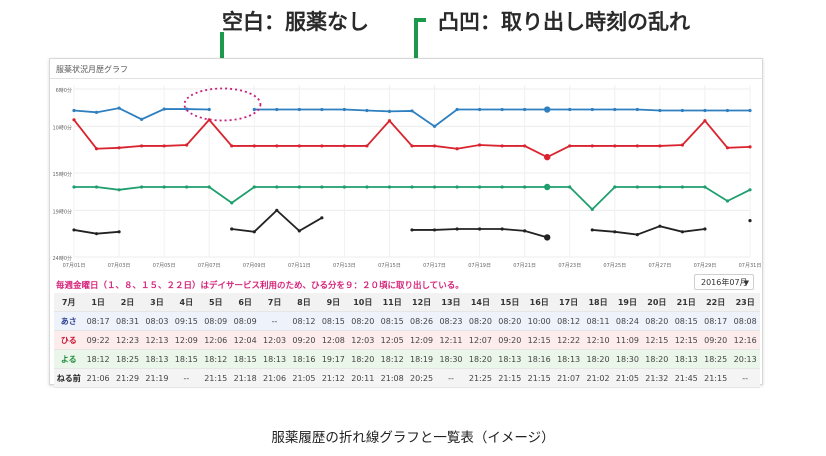  What do you see at coordinates (627, 302) in the screenshot?
I see `table-day-header: 19日` at bounding box center [627, 302].